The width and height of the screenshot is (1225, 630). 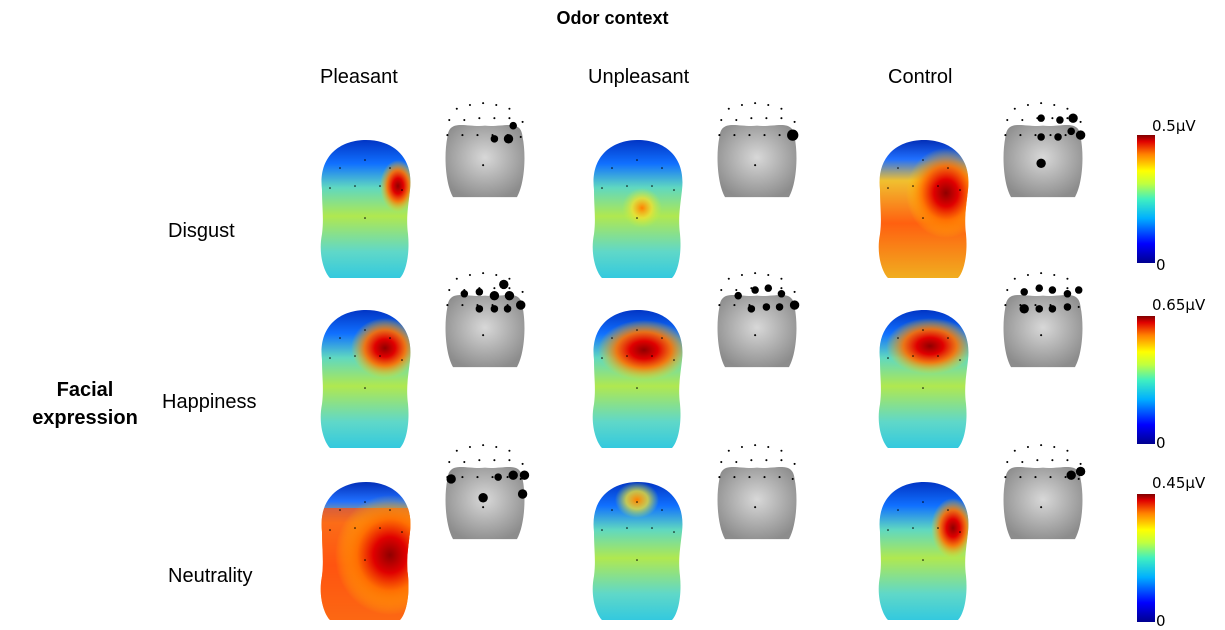 What do you see at coordinates (758, 320) in the screenshot?
I see `electrode-map-happiness-unpleasant` at bounding box center [758, 320].